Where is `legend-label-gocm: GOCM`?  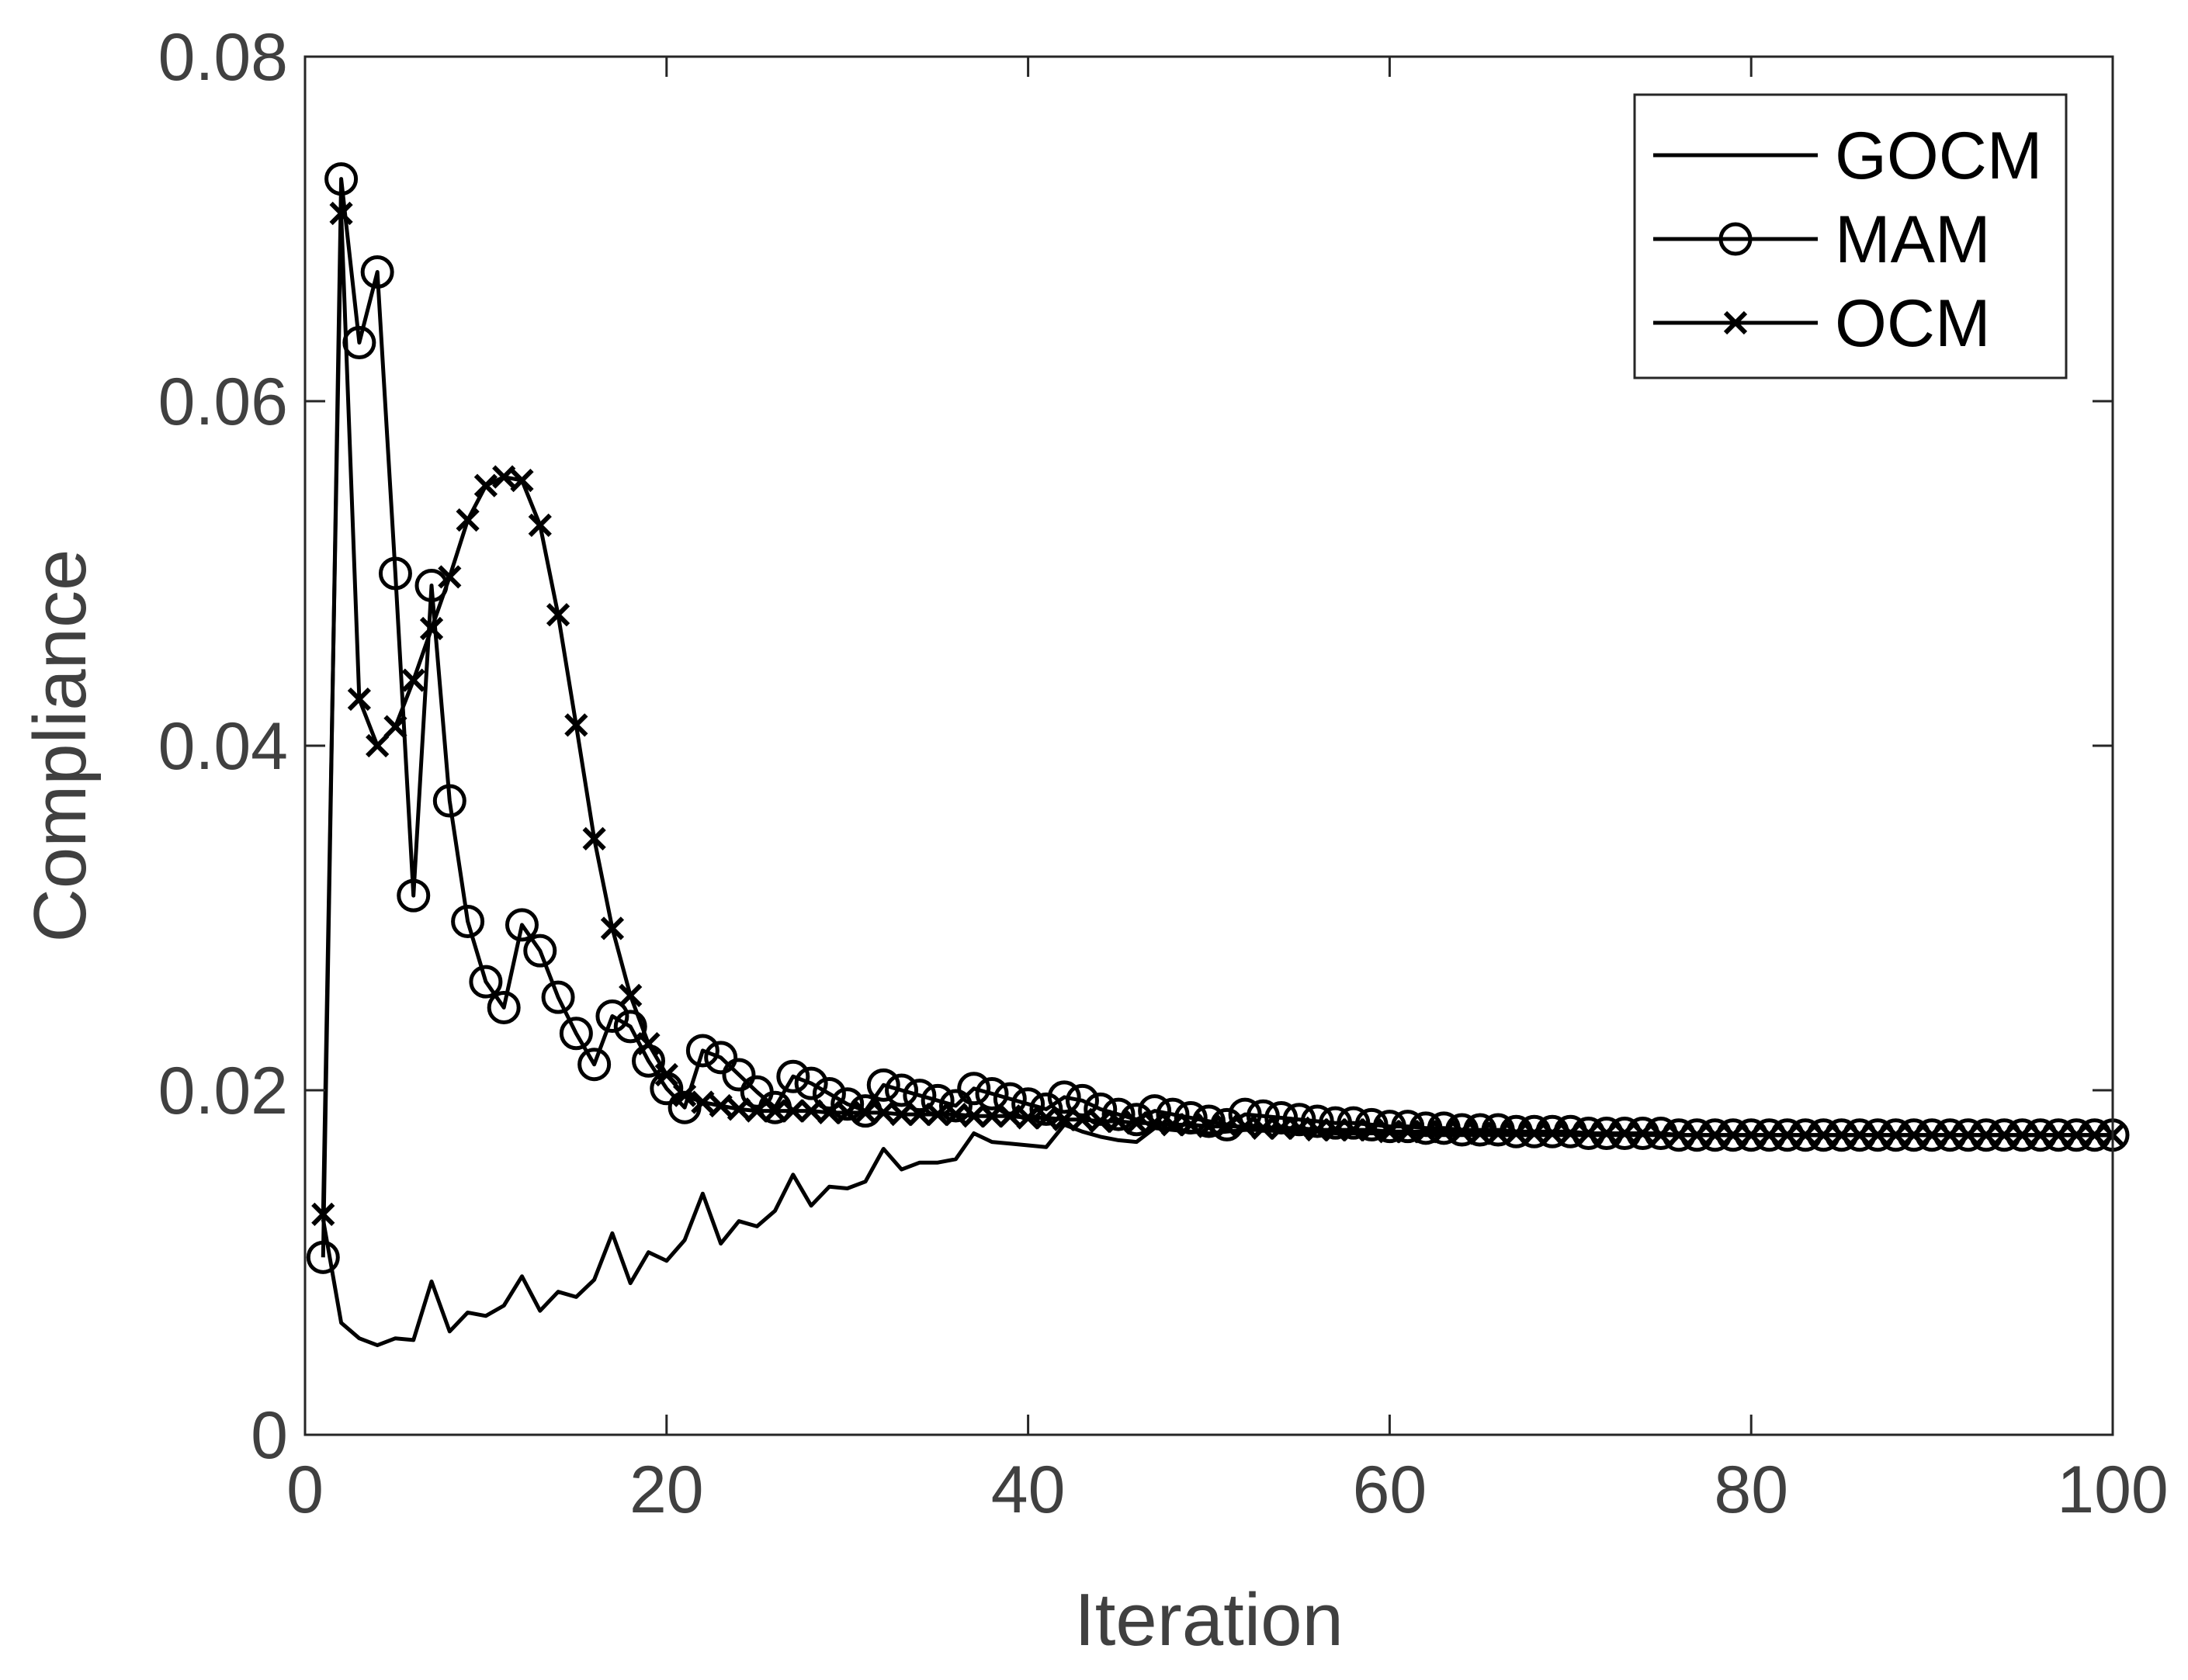
legend-label-gocm: GOCM is located at coordinates (1939, 156).